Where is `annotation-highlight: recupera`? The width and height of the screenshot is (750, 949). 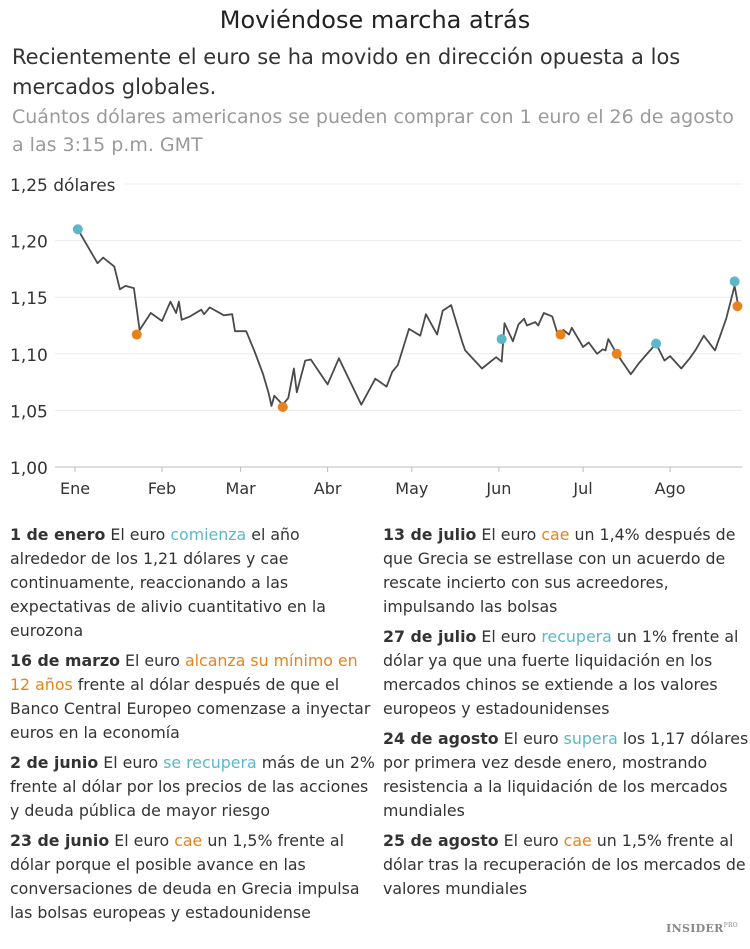
annotation-highlight: recupera is located at coordinates (576, 636).